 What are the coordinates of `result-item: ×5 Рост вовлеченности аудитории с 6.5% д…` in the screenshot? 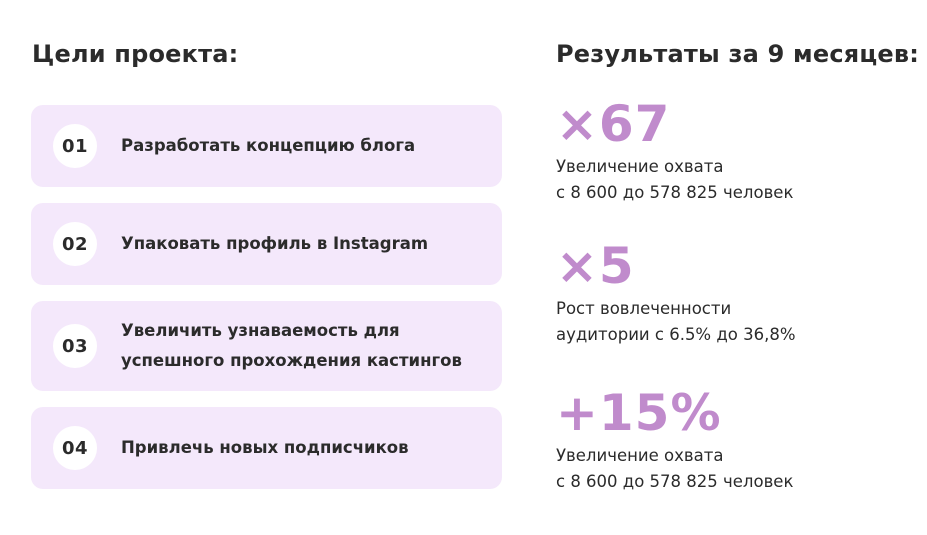 It's located at (736, 293).